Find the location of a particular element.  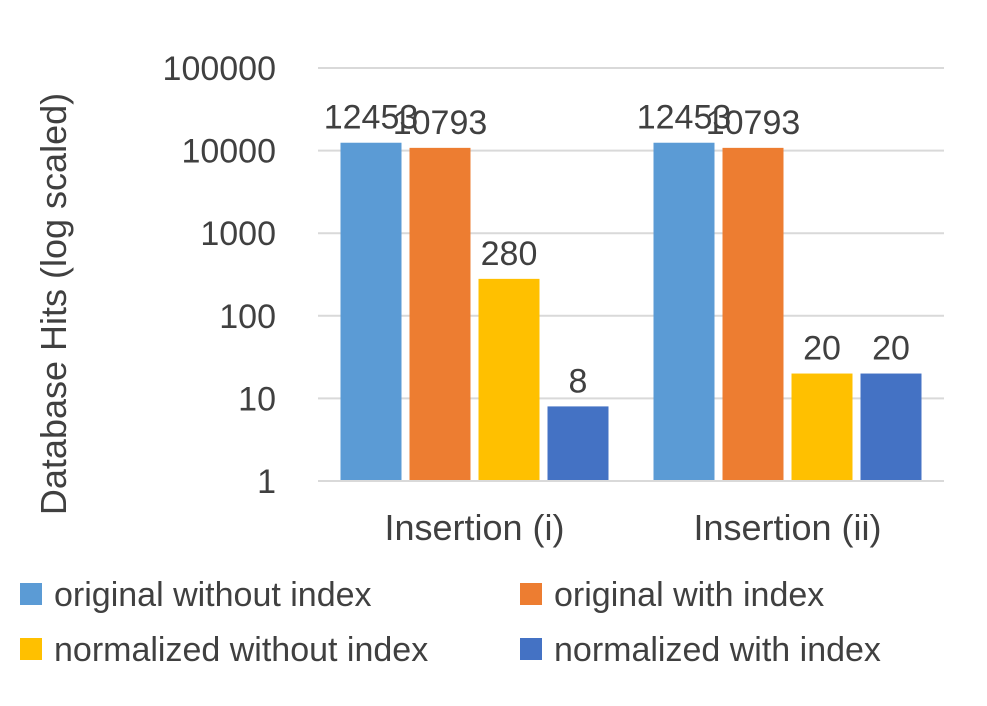

y-tick-label: 100 is located at coordinates (247, 317).